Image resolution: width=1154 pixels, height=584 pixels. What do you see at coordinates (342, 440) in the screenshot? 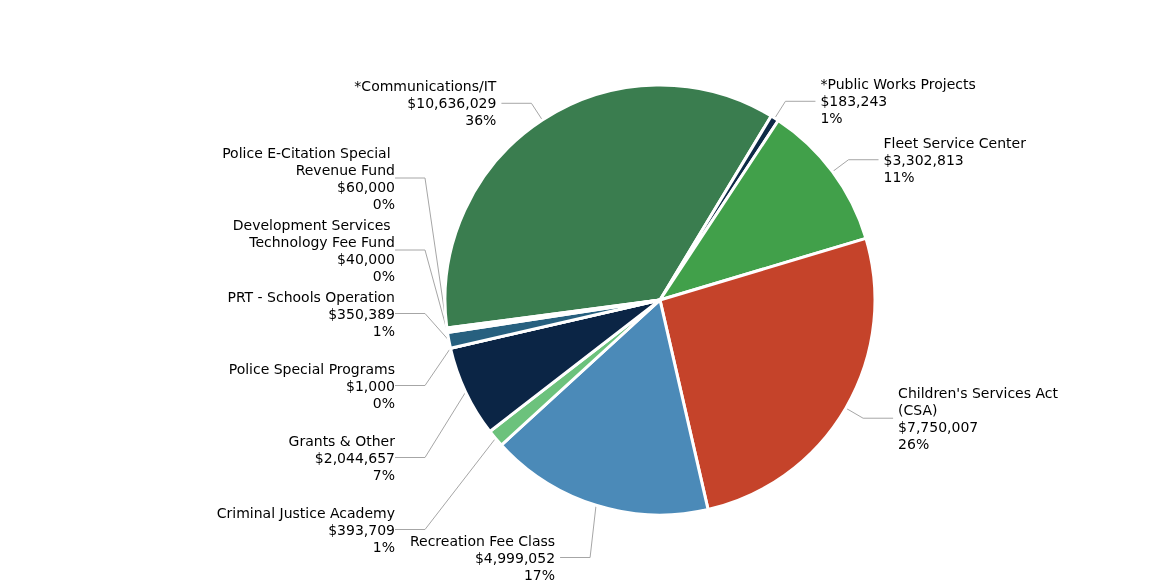
I see `slice-label: Grants & Other` at bounding box center [342, 440].